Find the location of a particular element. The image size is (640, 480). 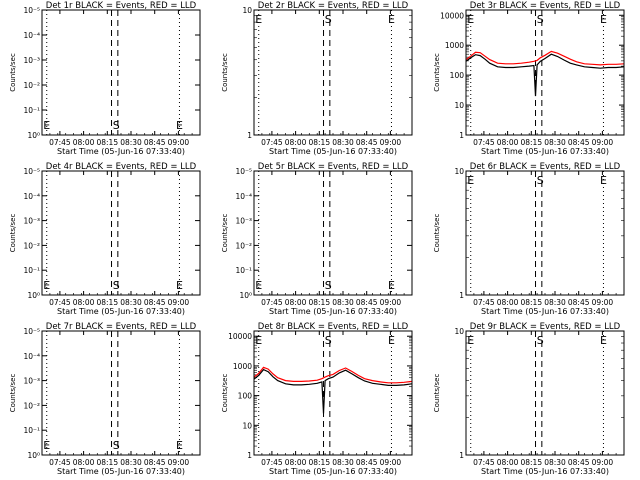

panel-title: Det 3r BLACK = Events, RED = LLD is located at coordinates (545, 6).